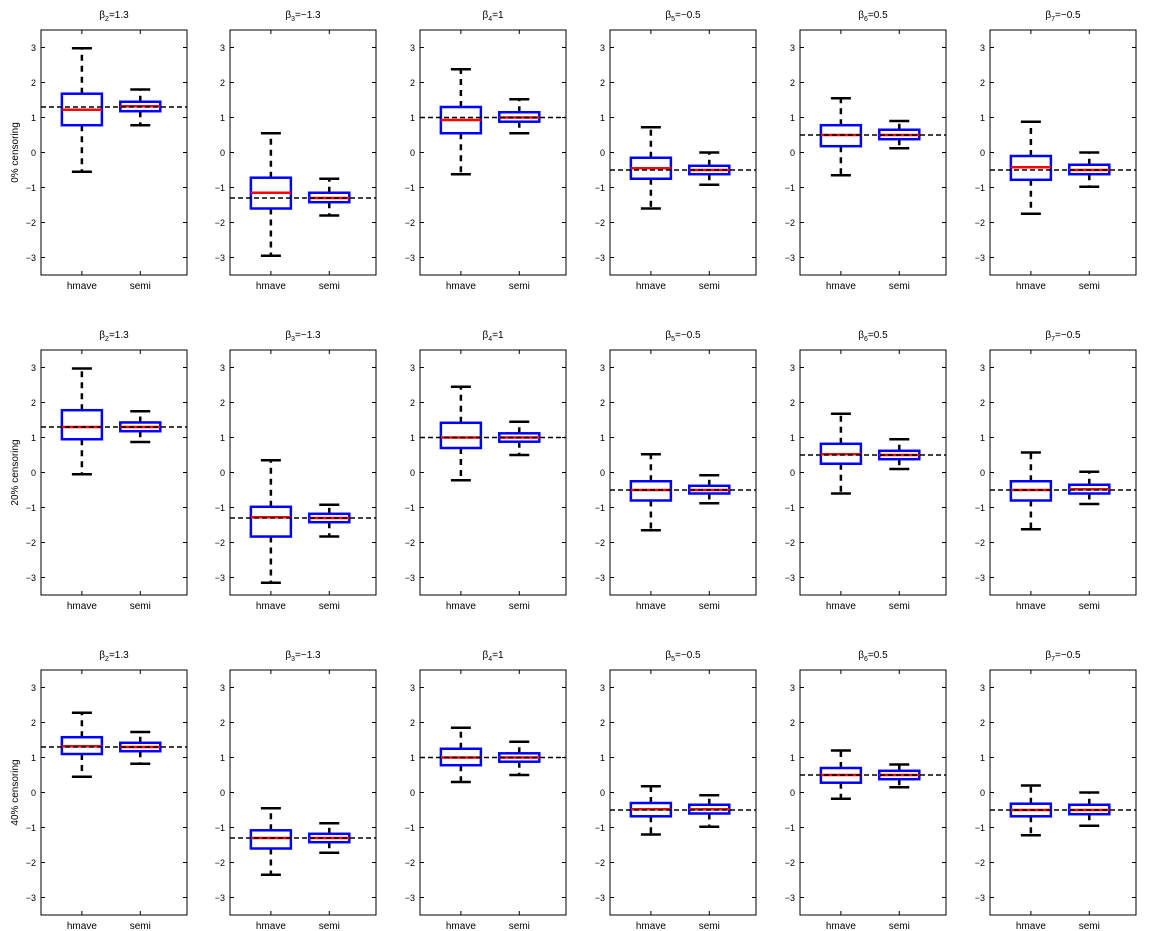 The width and height of the screenshot is (1152, 931). What do you see at coordinates (683, 336) in the screenshot?
I see `panel-title: β5=−0.5` at bounding box center [683, 336].